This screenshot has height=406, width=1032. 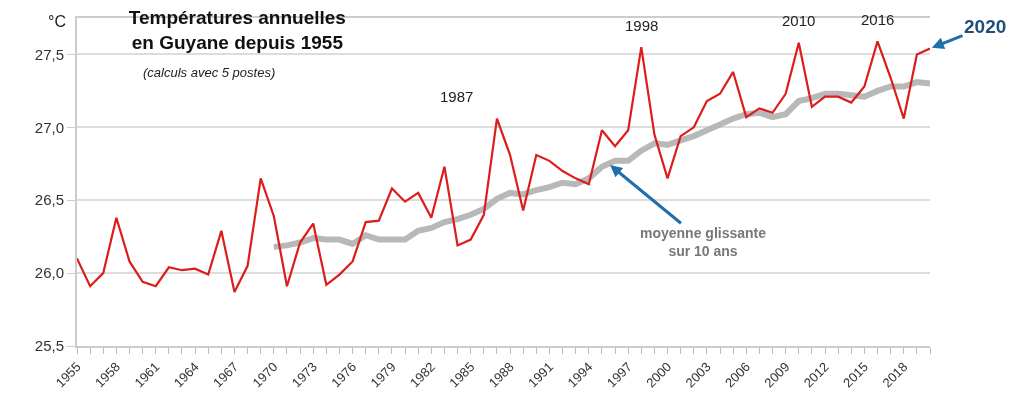 What do you see at coordinates (799, 20) in the screenshot?
I see `annotation: 2010` at bounding box center [799, 20].